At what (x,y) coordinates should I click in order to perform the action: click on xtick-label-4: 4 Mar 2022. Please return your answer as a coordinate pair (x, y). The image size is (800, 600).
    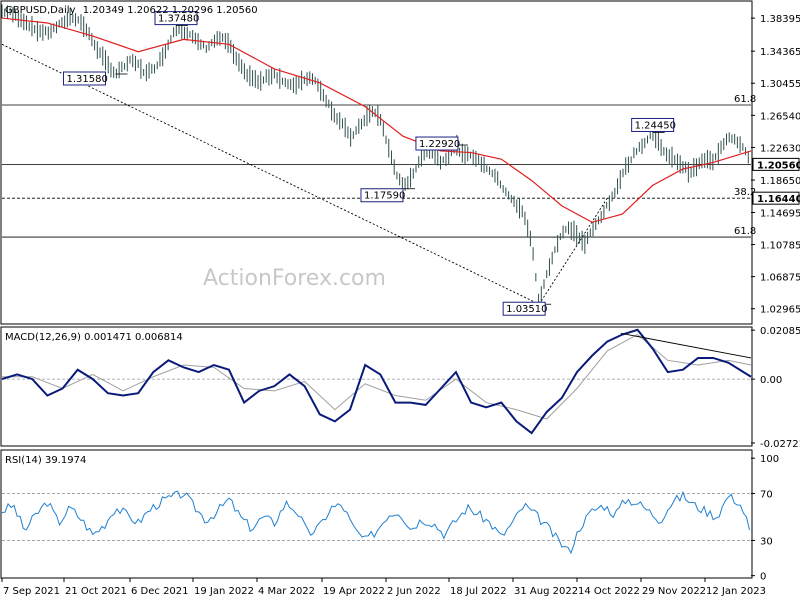
    Looking at the image, I should click on (286, 591).